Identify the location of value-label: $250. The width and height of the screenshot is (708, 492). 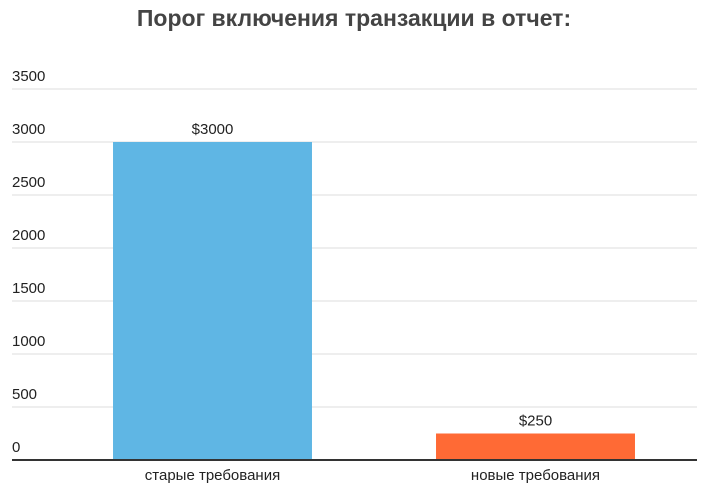
(535, 420).